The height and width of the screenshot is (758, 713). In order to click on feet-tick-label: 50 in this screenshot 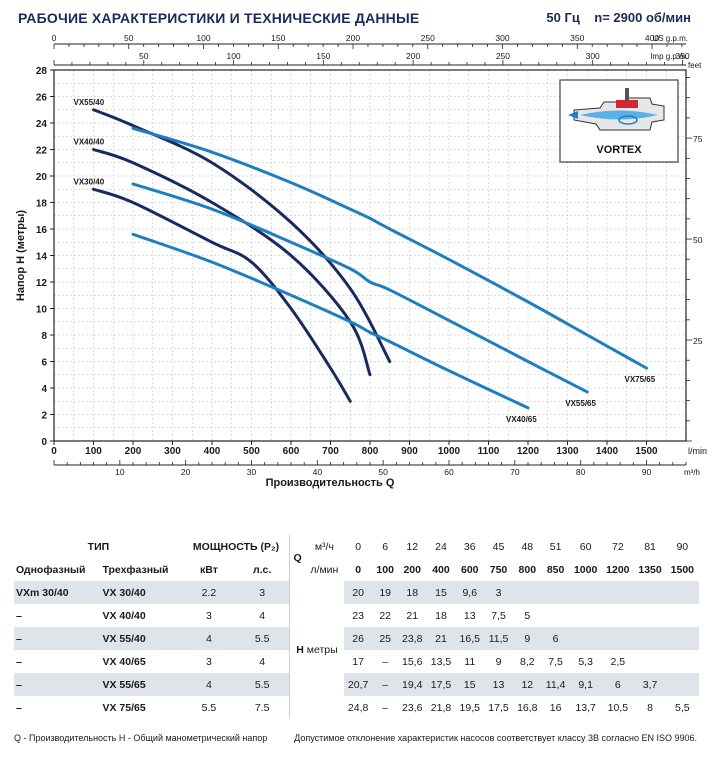, I will do `click(698, 240)`.